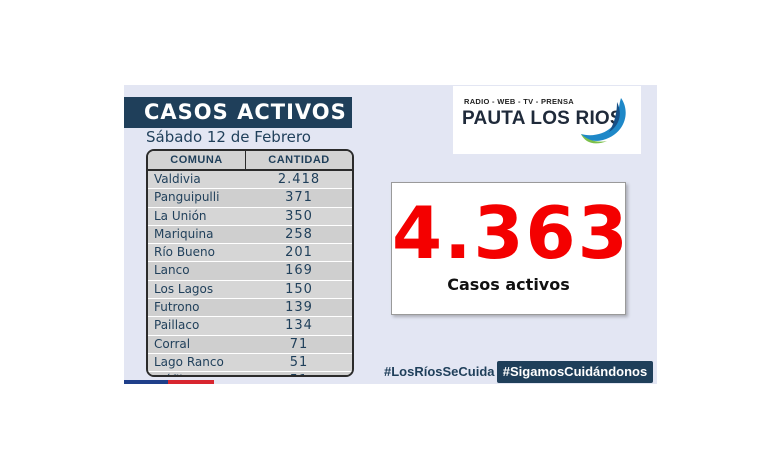 The image size is (780, 470). I want to click on swoosh-icon, so click(603, 121).